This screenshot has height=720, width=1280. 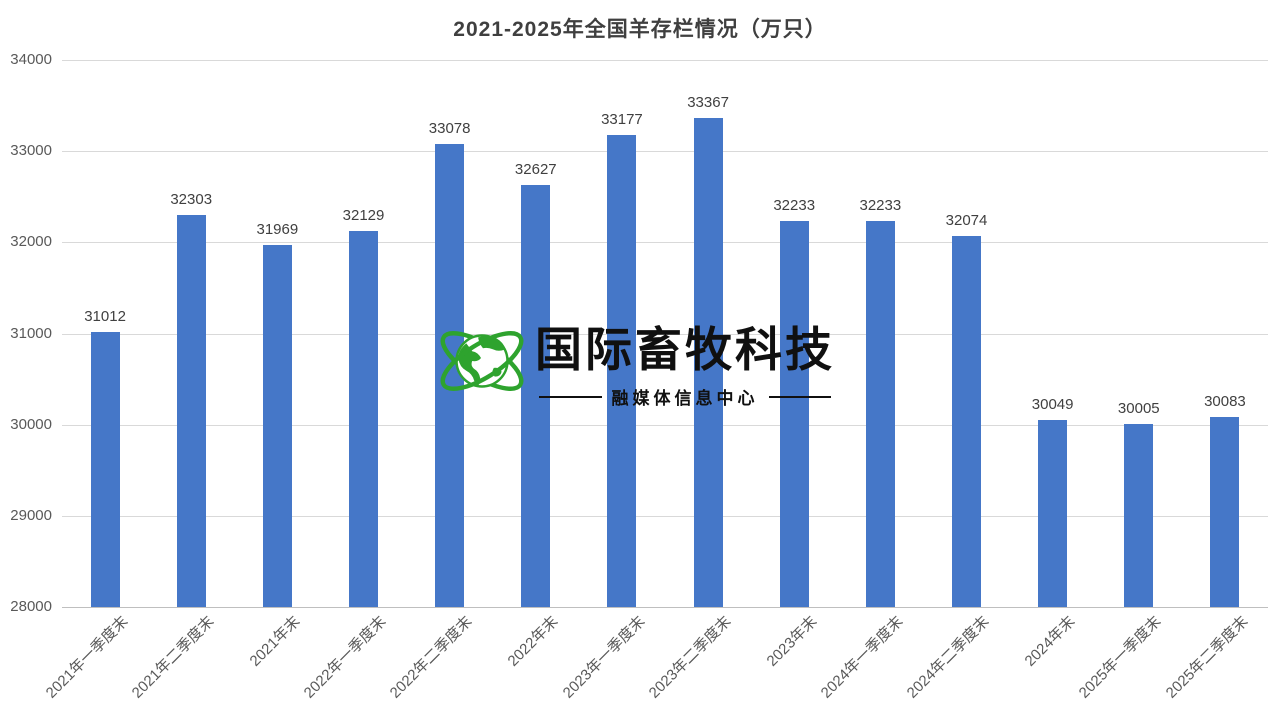 What do you see at coordinates (1050, 641) in the screenshot?
I see `x-axis-tick-label: 2024年末` at bounding box center [1050, 641].